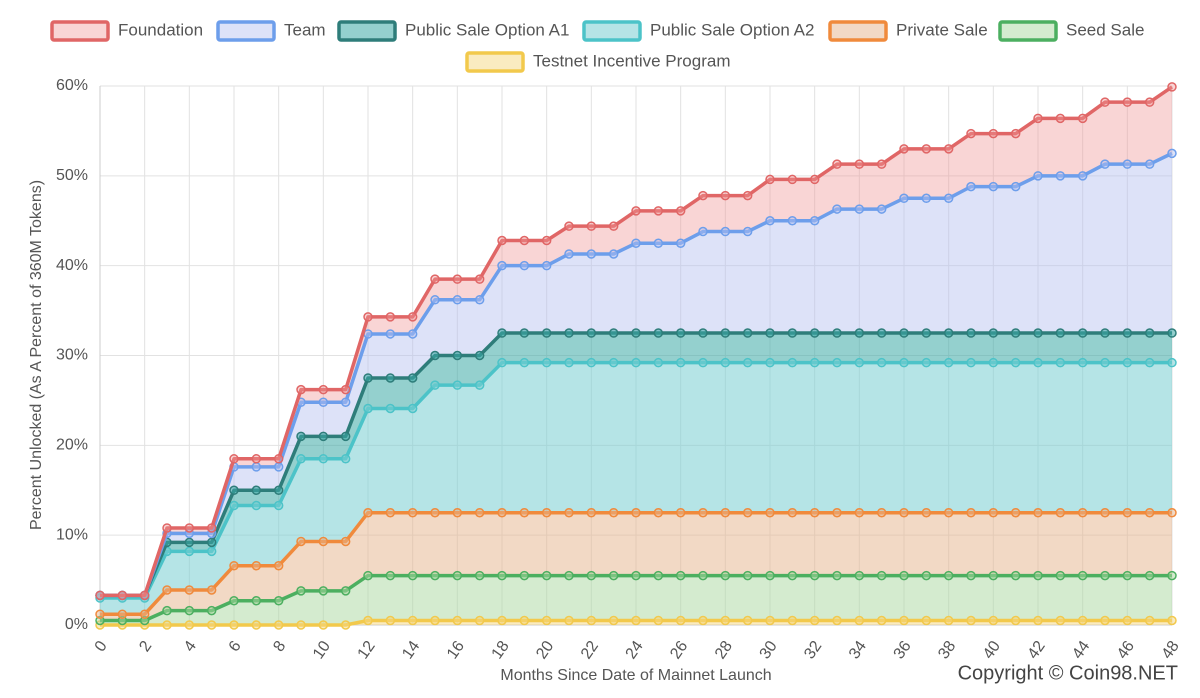 Image resolution: width=1200 pixels, height=698 pixels. I want to click on legend-label: Private Sale, so click(942, 29).